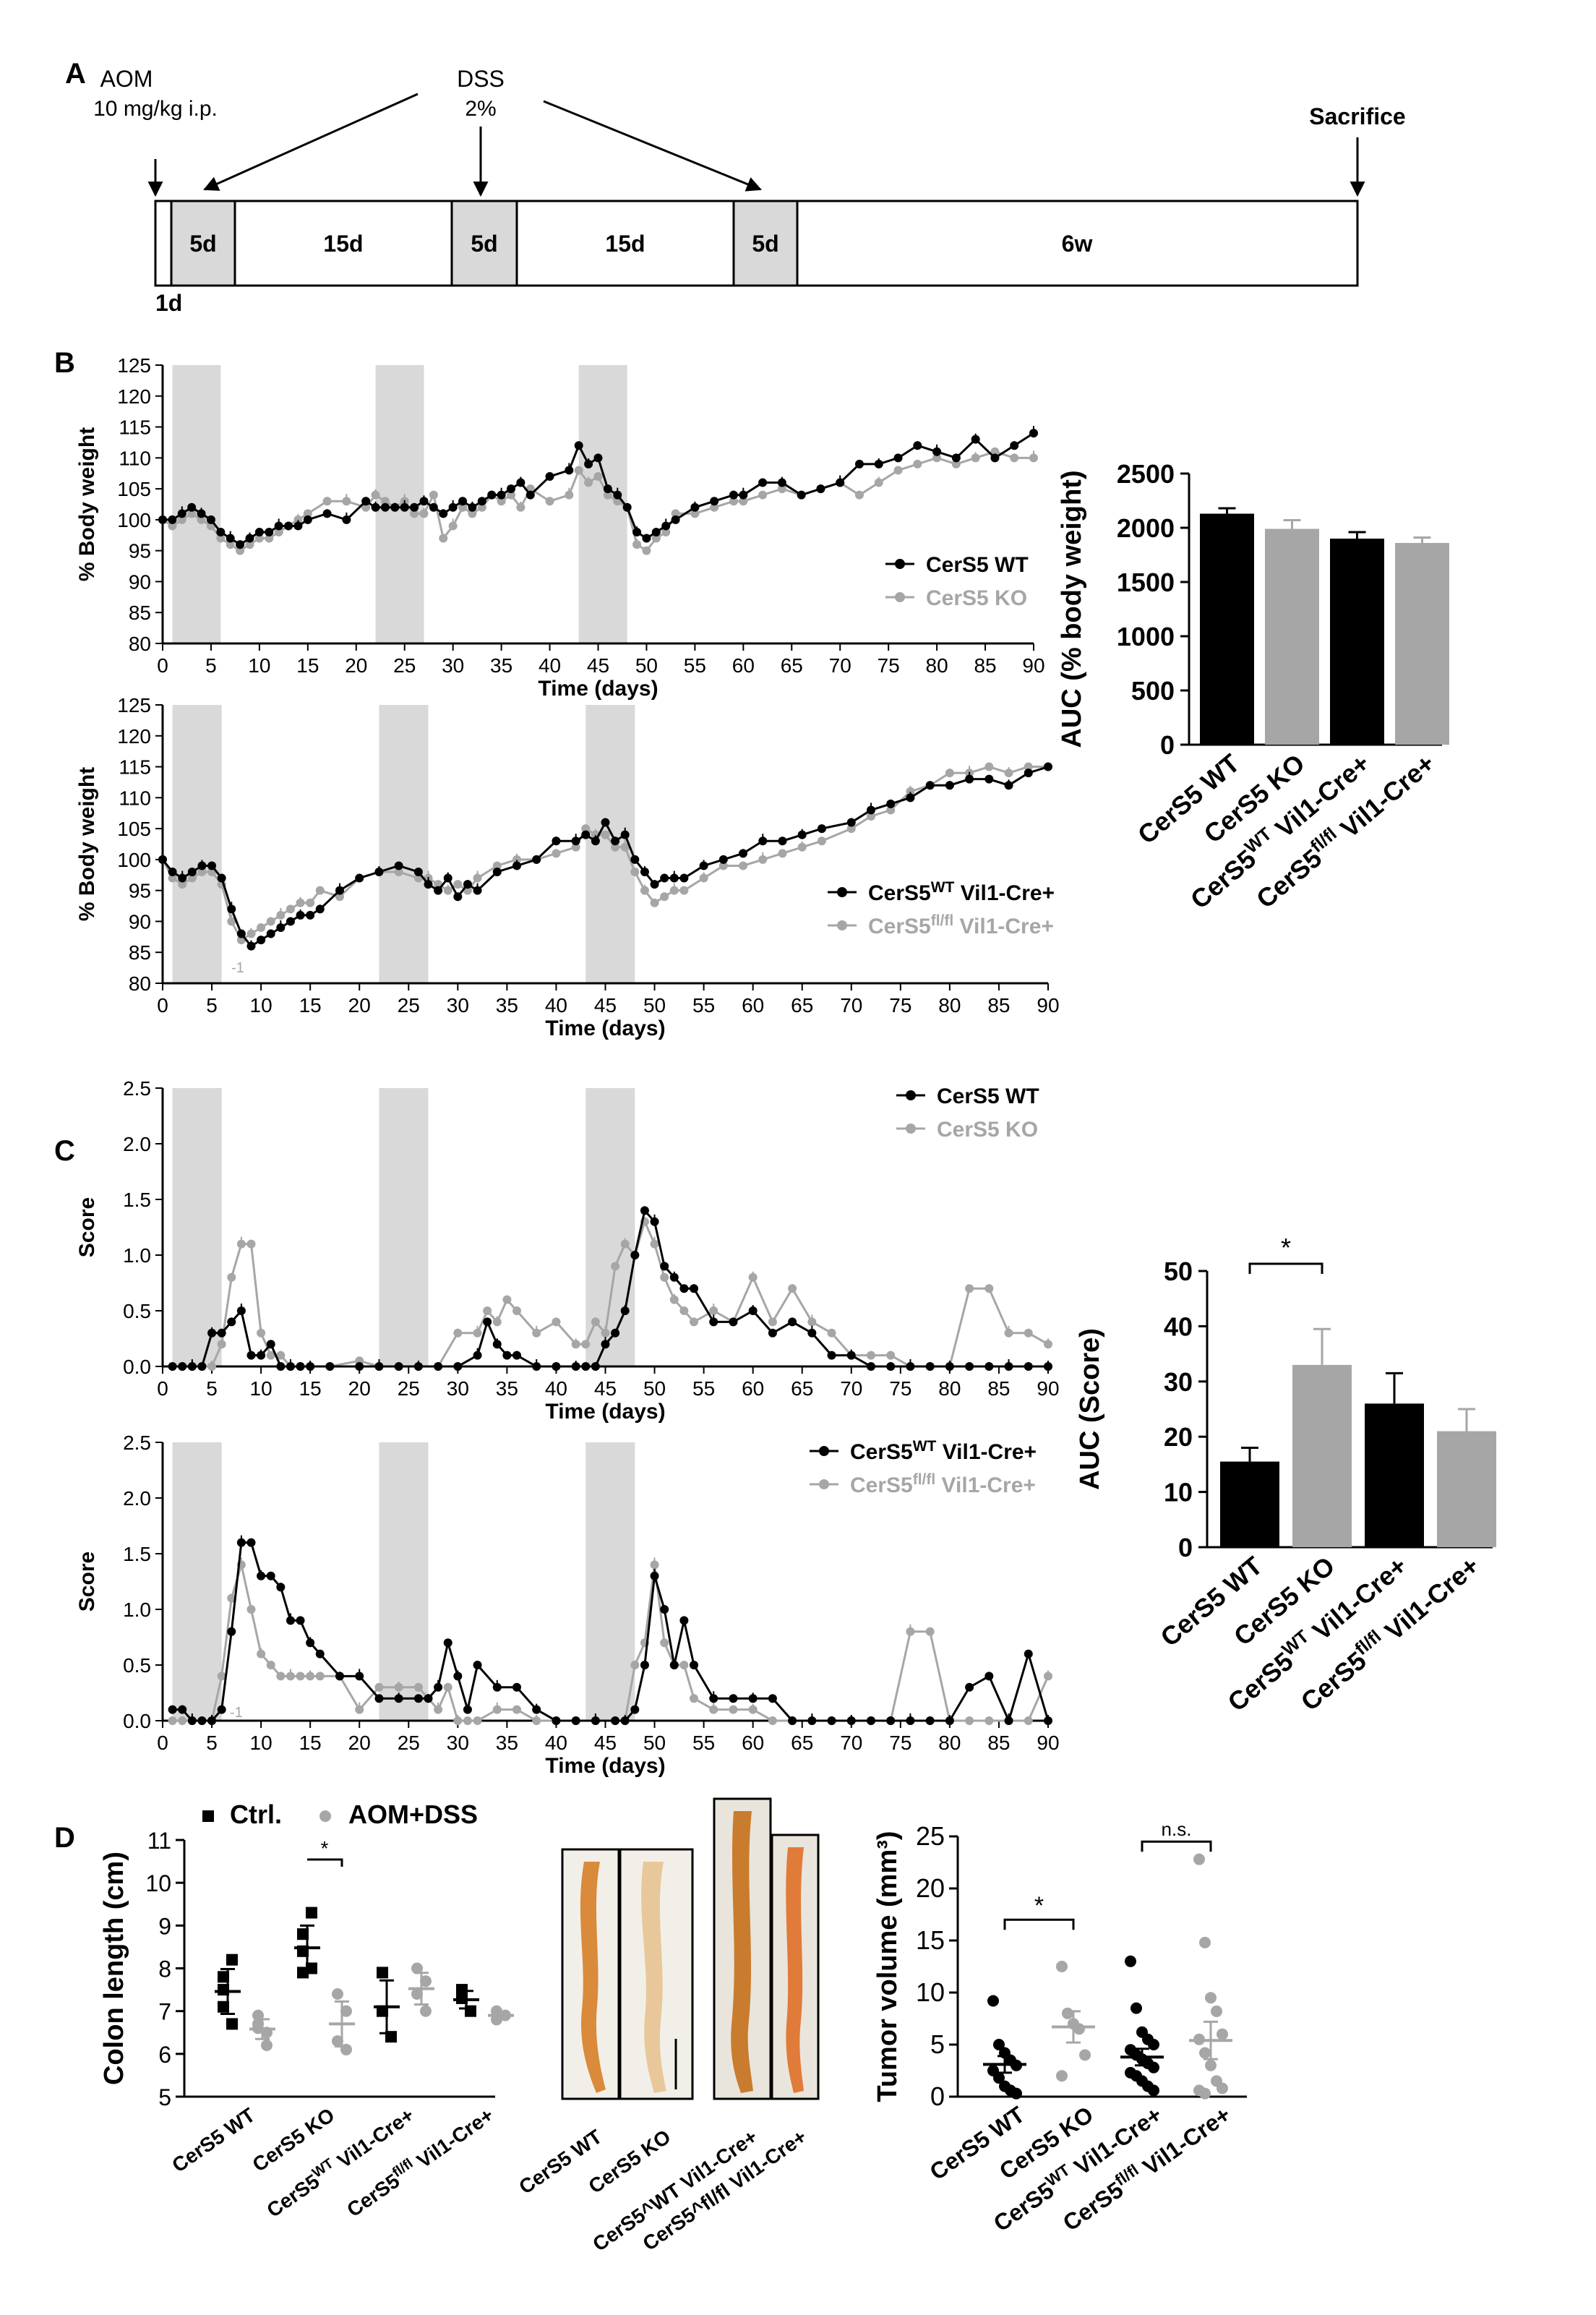  What do you see at coordinates (654, 1743) in the screenshot?
I see `x-tick-label: 50` at bounding box center [654, 1743].